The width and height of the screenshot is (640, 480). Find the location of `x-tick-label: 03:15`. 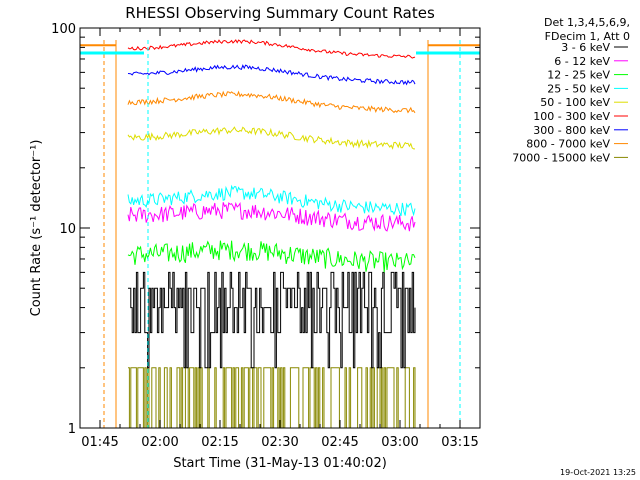

x-tick-label: 03:15 is located at coordinates (459, 442).